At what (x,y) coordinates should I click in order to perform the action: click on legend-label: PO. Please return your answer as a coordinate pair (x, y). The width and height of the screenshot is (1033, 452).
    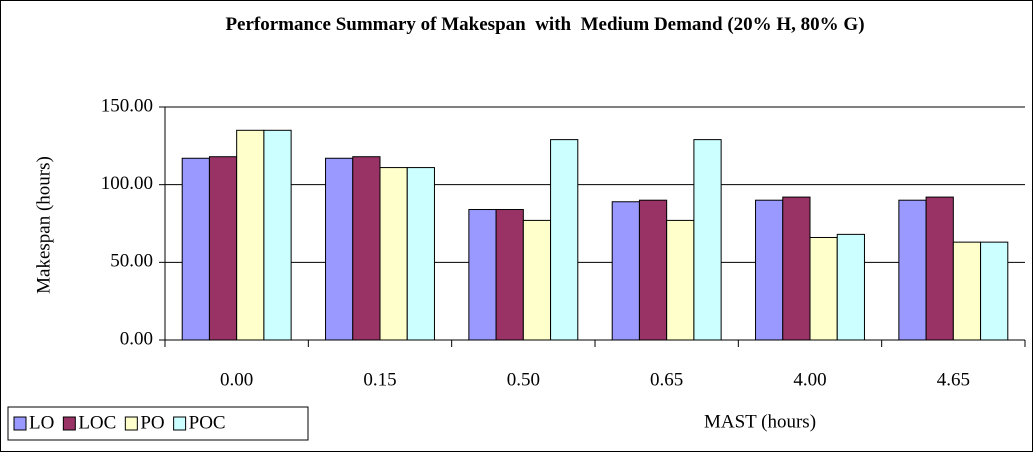
    Looking at the image, I should click on (152, 422).